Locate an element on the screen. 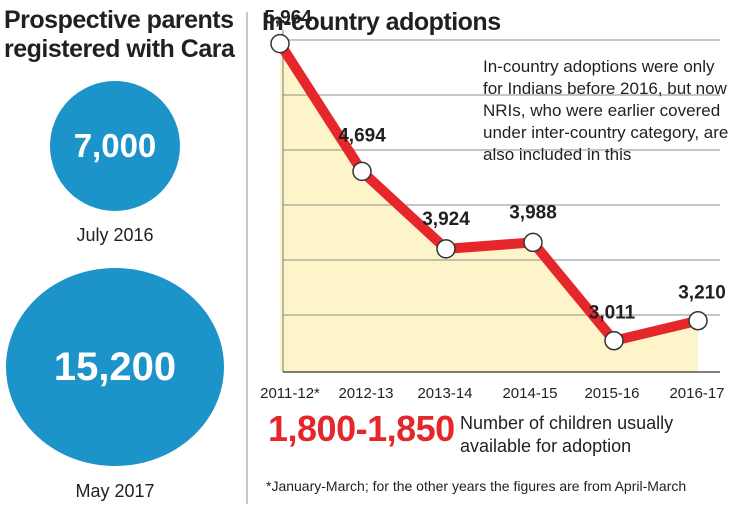  registered-2016-label: July 2016 is located at coordinates (115, 235).